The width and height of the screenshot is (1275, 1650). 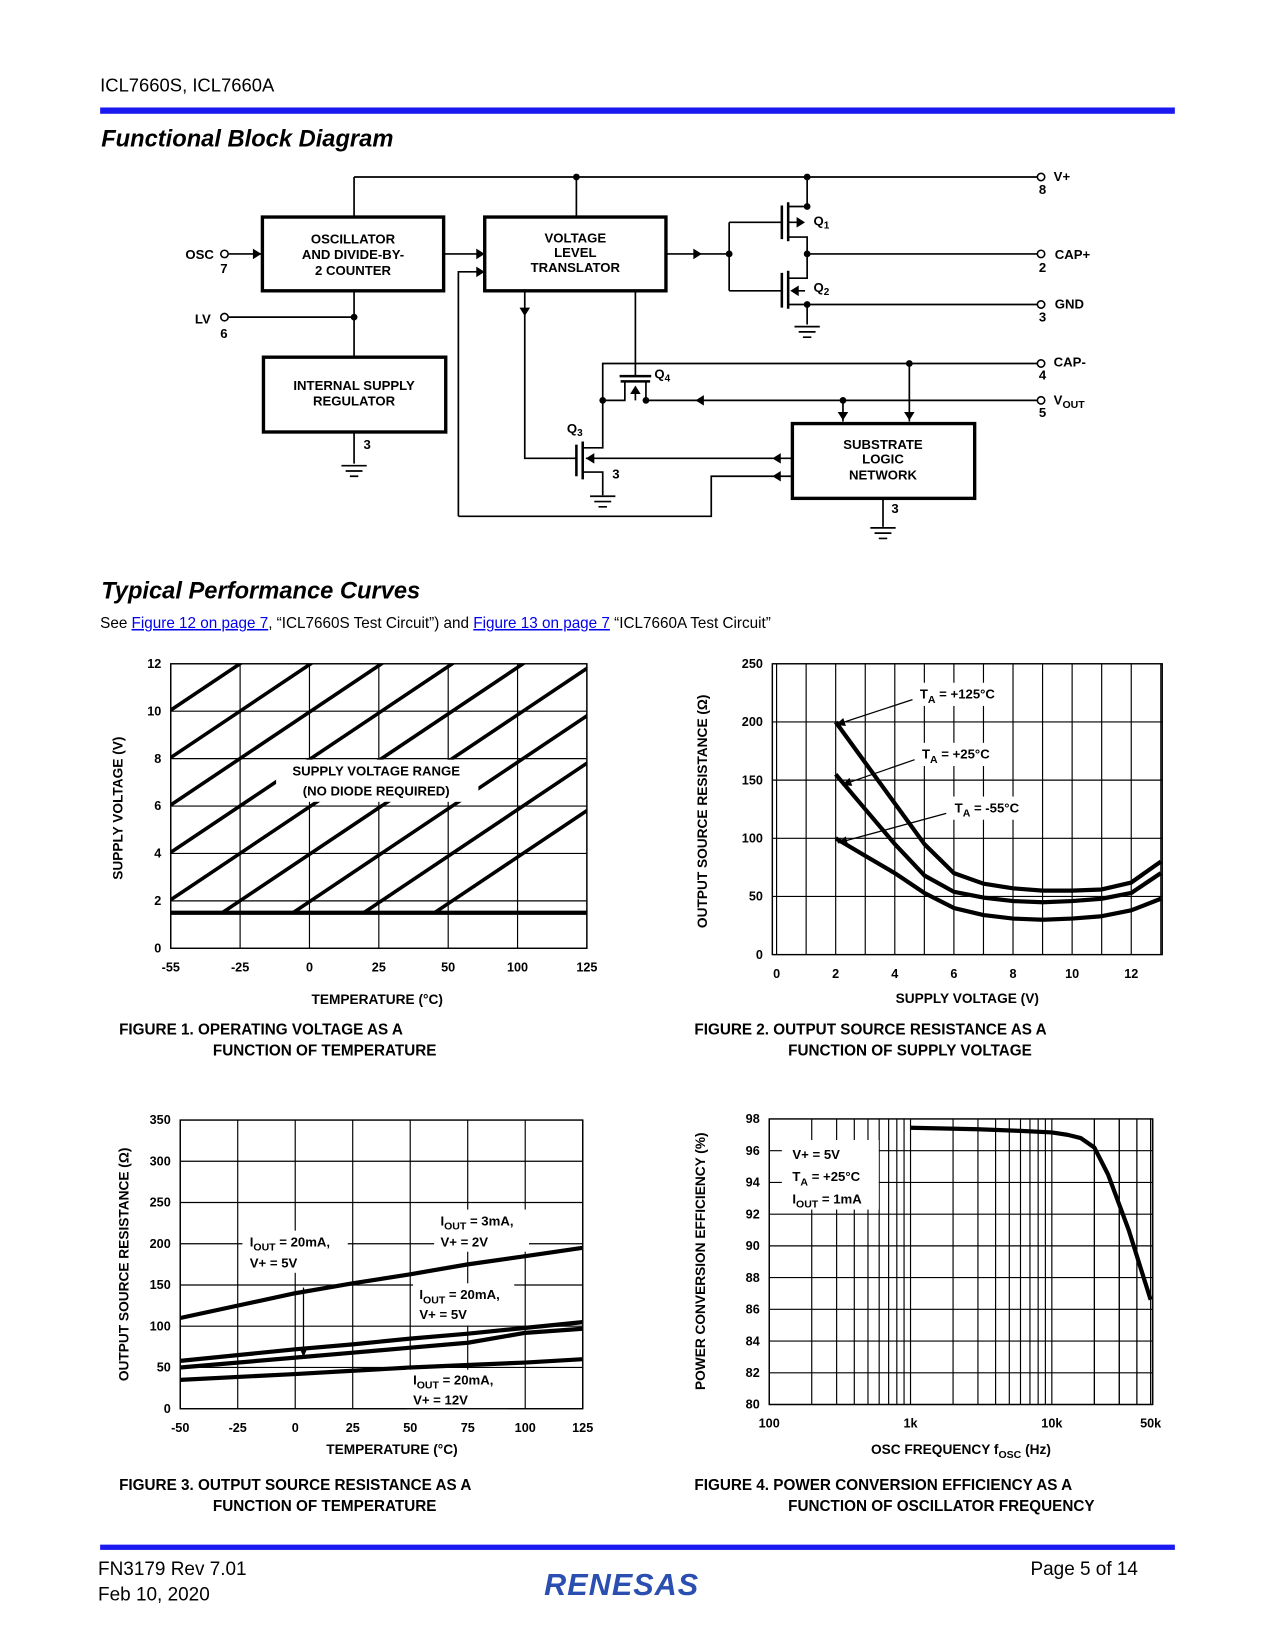 I want to click on y-tick-label: 86, so click(x=753, y=1310).